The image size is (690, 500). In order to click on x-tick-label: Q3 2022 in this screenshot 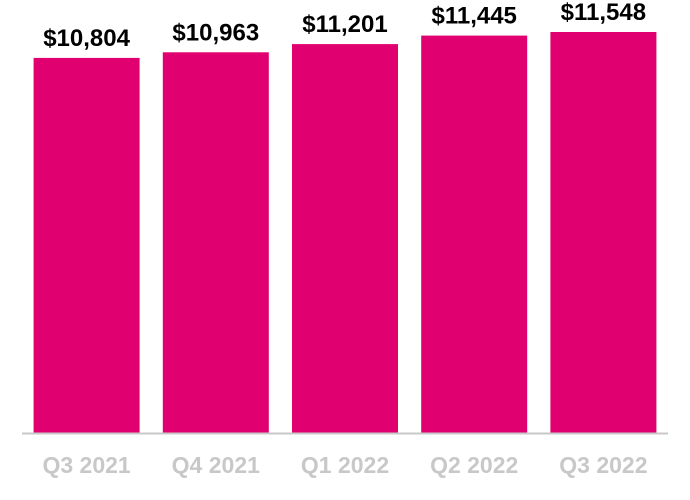, I will do `click(603, 465)`.